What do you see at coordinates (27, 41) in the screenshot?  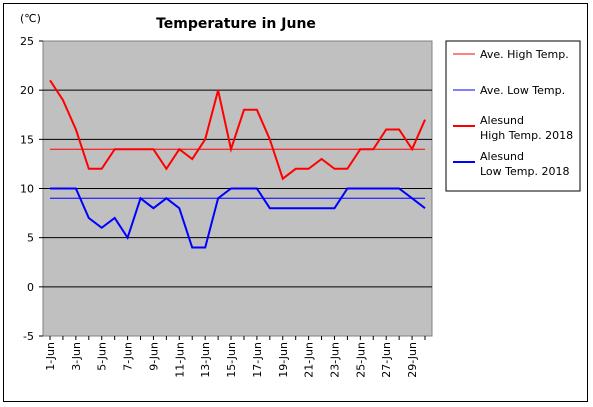 I see `y-tick-label: 25` at bounding box center [27, 41].